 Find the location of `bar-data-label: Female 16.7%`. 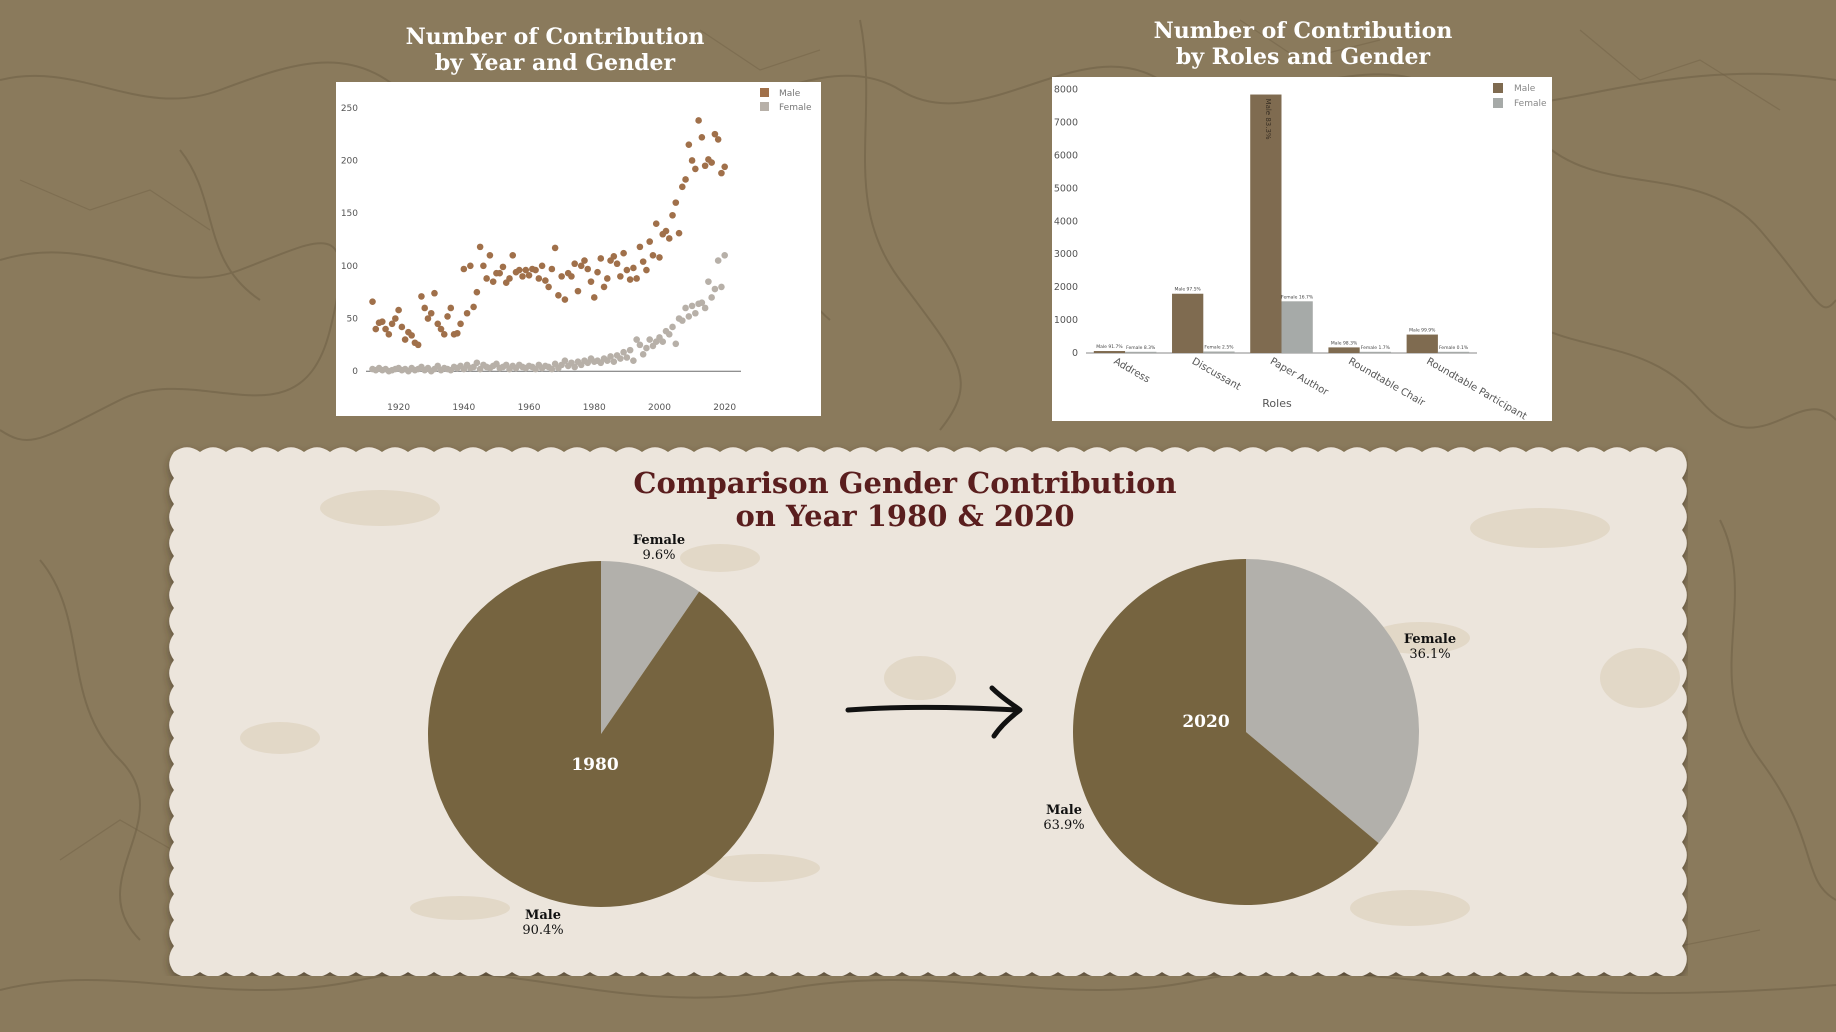

bar-data-label: Female 16.7% is located at coordinates (1297, 297).